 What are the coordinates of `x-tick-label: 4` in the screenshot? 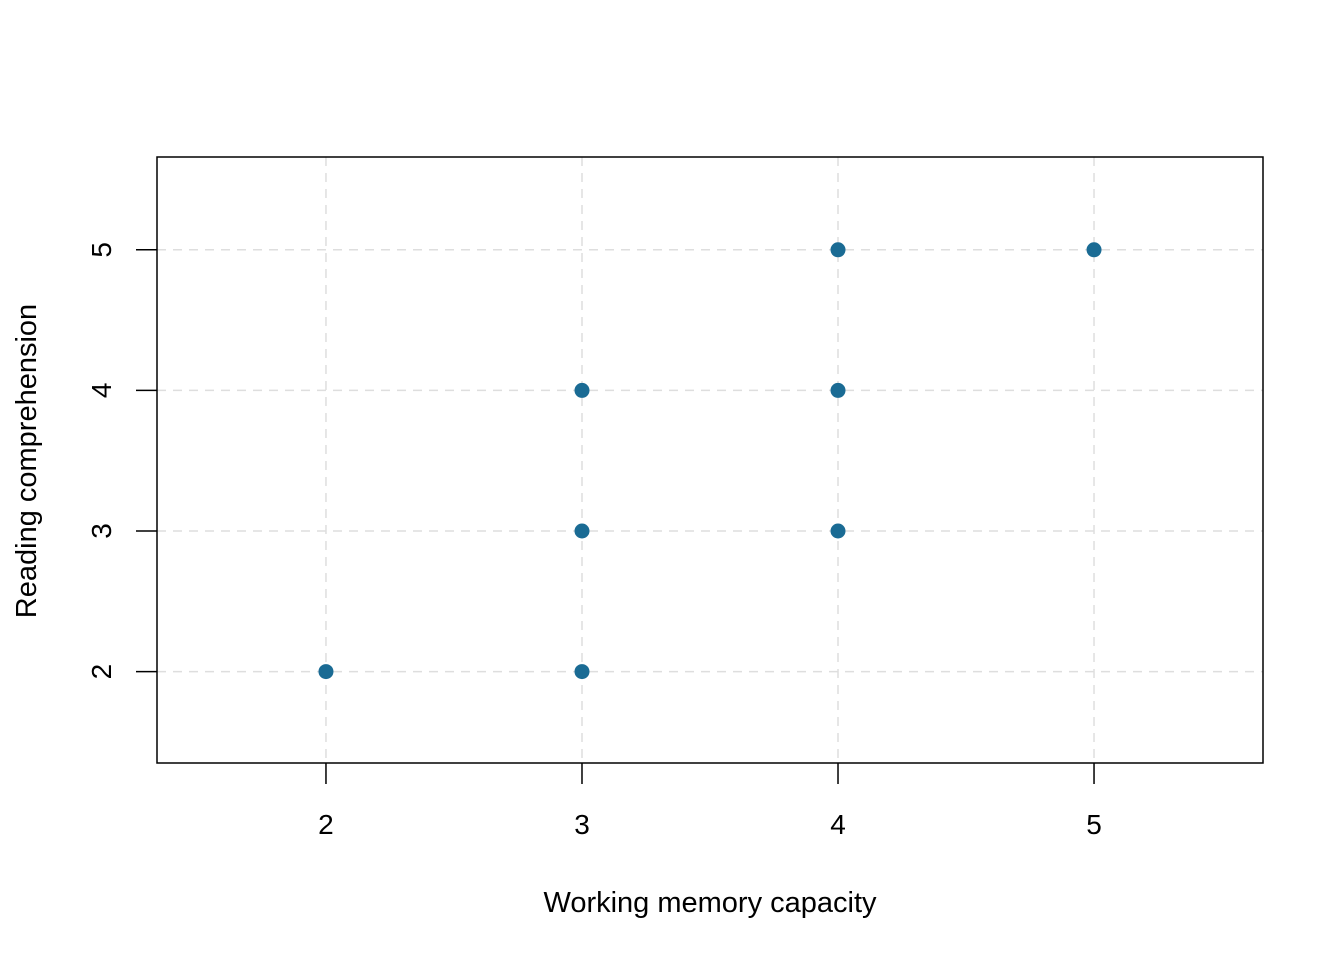 It's located at (838, 824).